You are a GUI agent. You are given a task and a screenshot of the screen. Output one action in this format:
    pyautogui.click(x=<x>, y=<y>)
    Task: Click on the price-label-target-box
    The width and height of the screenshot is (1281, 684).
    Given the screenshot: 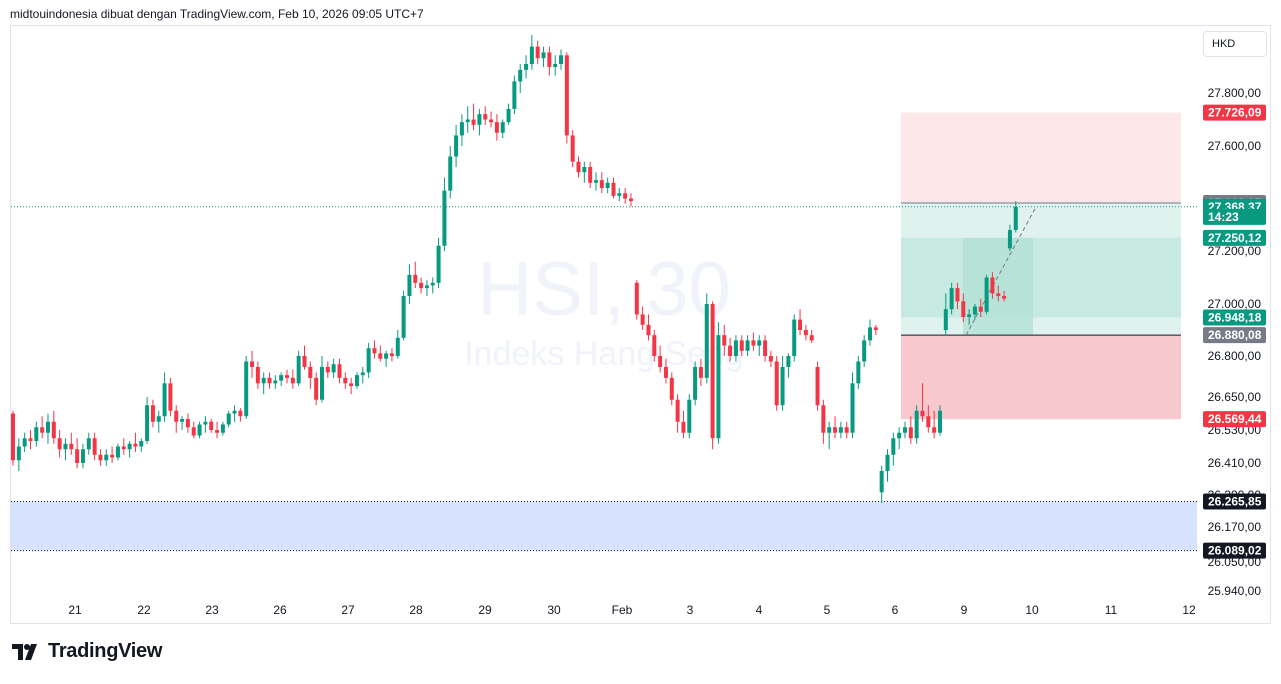 What is the action you would take?
    pyautogui.click(x=1234, y=237)
    